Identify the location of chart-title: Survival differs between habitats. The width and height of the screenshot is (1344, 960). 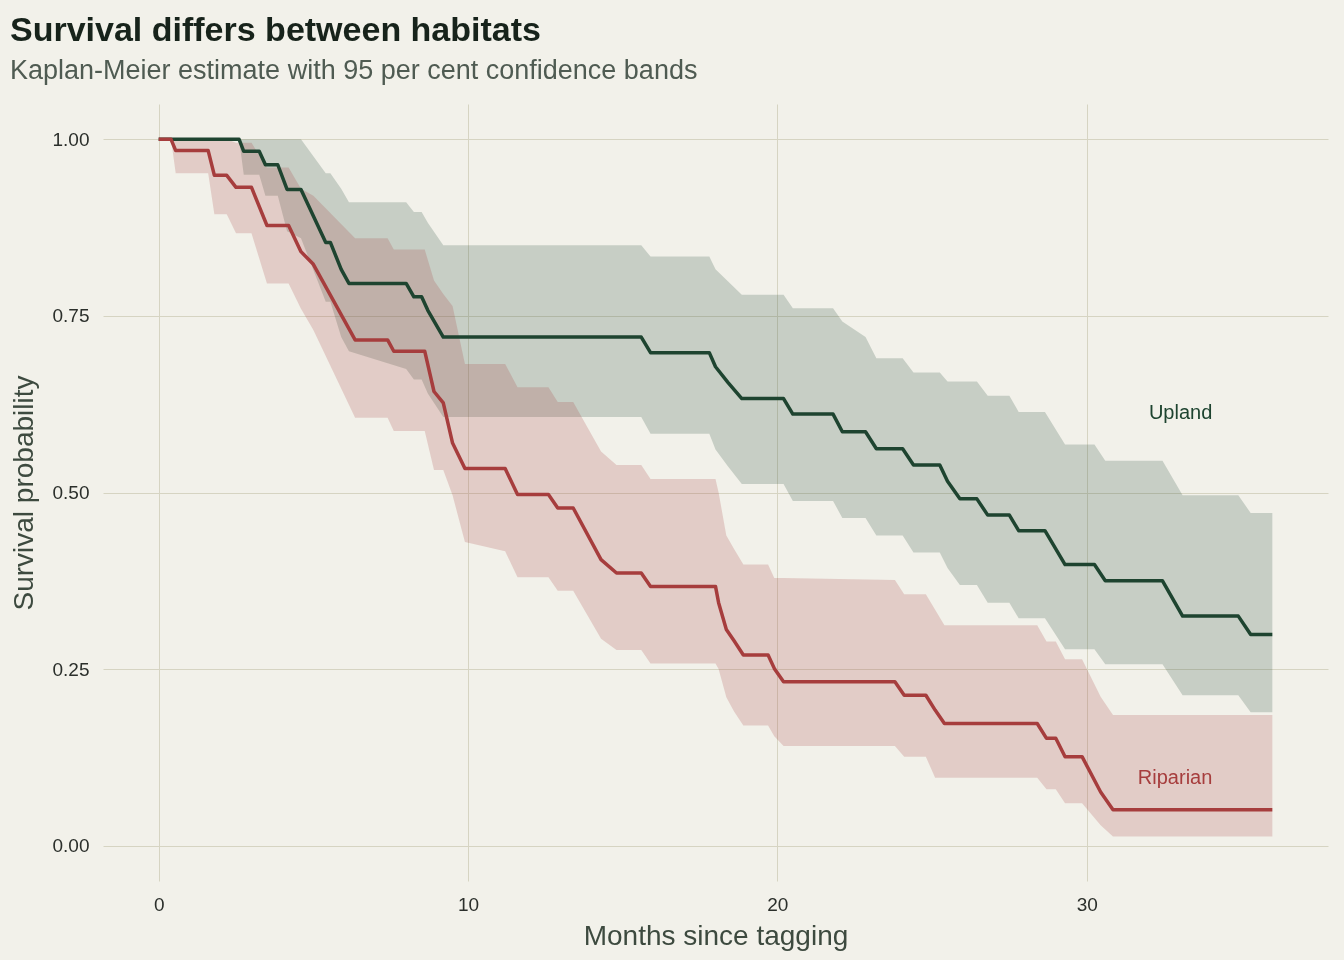
(275, 29).